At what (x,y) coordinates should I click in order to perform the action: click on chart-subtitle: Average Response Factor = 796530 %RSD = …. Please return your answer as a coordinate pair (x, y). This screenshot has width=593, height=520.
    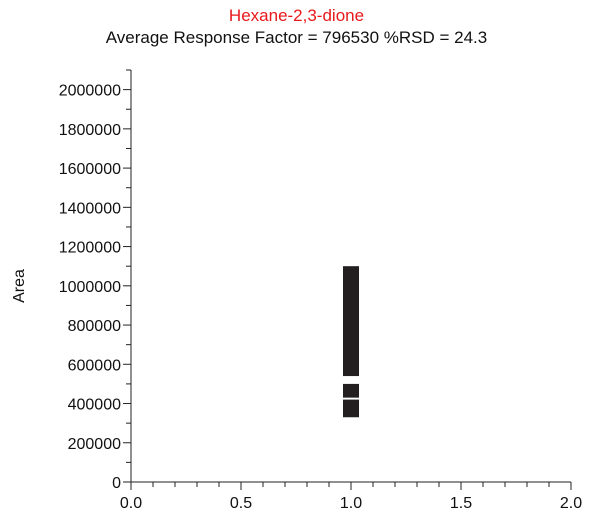
    Looking at the image, I should click on (296, 37).